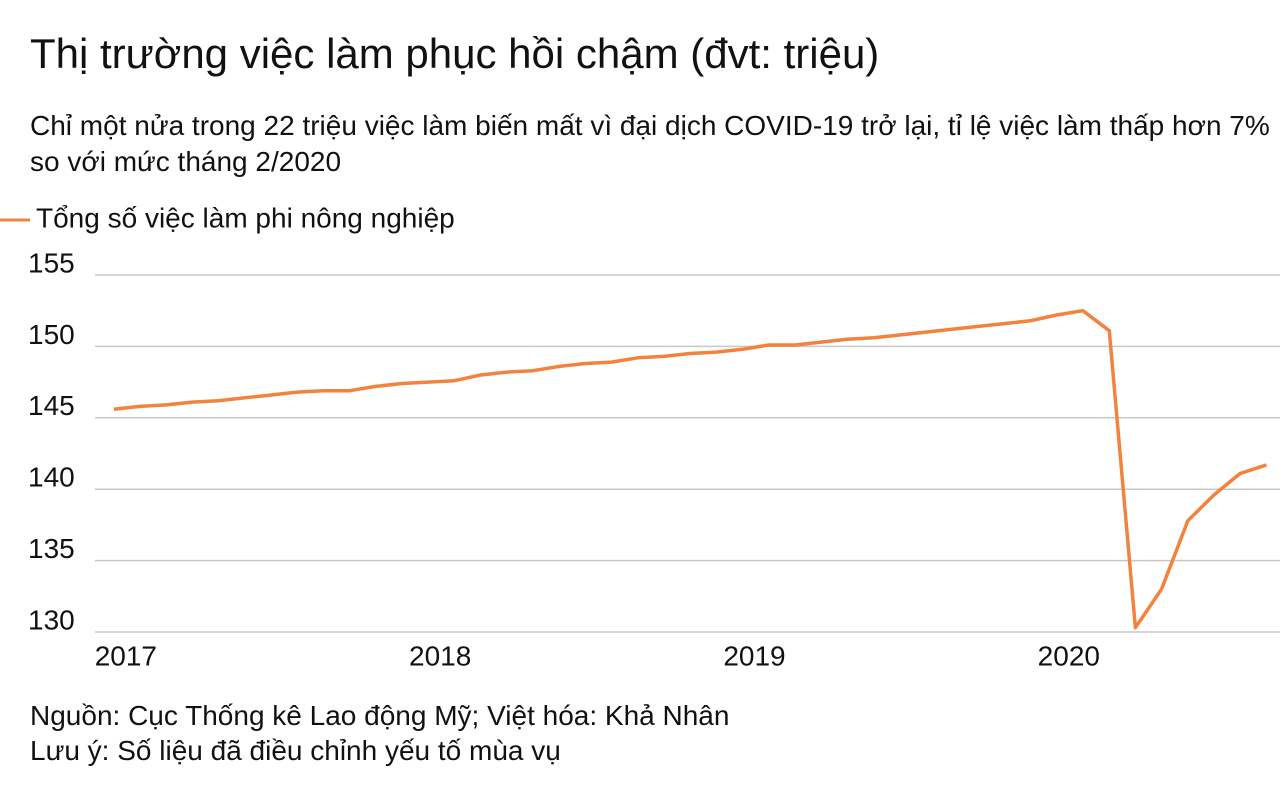 The height and width of the screenshot is (800, 1288). Describe the element at coordinates (245, 217) in the screenshot. I see `legend-label: Tổng số việc làm phi nông nghiệp` at that location.